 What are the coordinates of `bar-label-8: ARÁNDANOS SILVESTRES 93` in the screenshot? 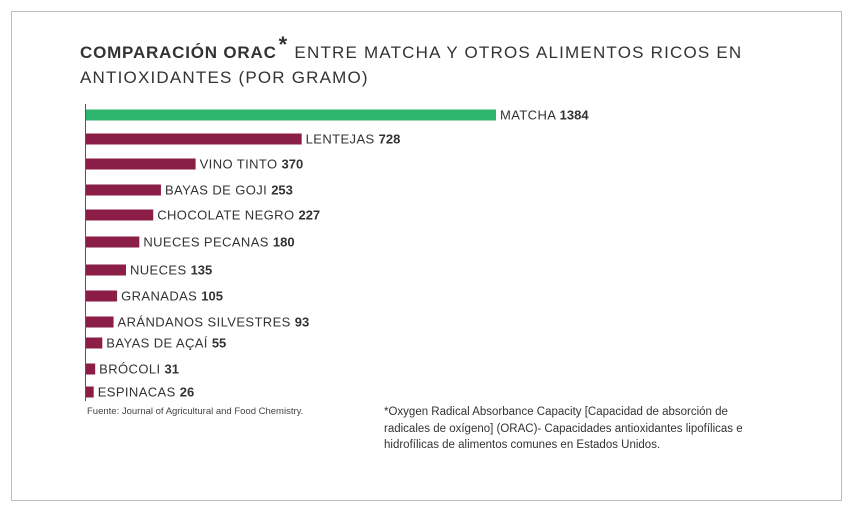 It's located at (214, 322).